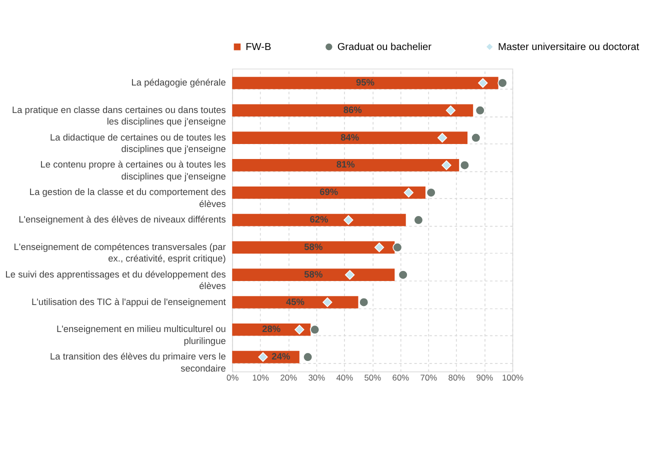 The width and height of the screenshot is (657, 451). I want to click on data-label: 95%, so click(365, 83).